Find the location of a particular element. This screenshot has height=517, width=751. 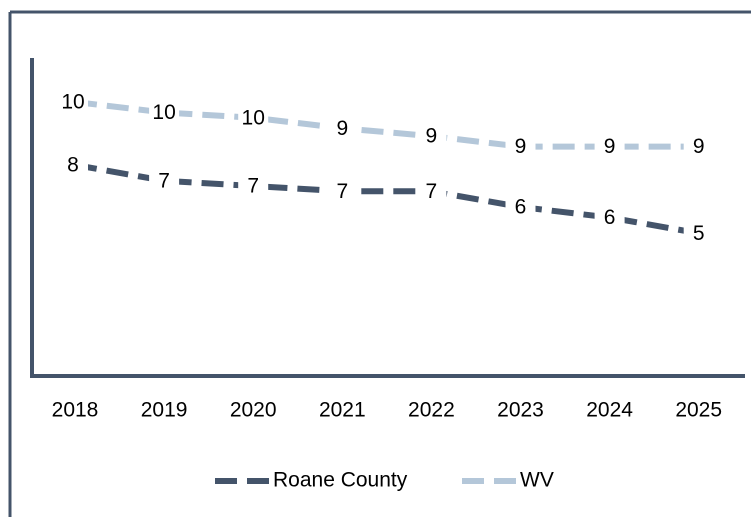

x-tick-label: 2019 is located at coordinates (164, 410).